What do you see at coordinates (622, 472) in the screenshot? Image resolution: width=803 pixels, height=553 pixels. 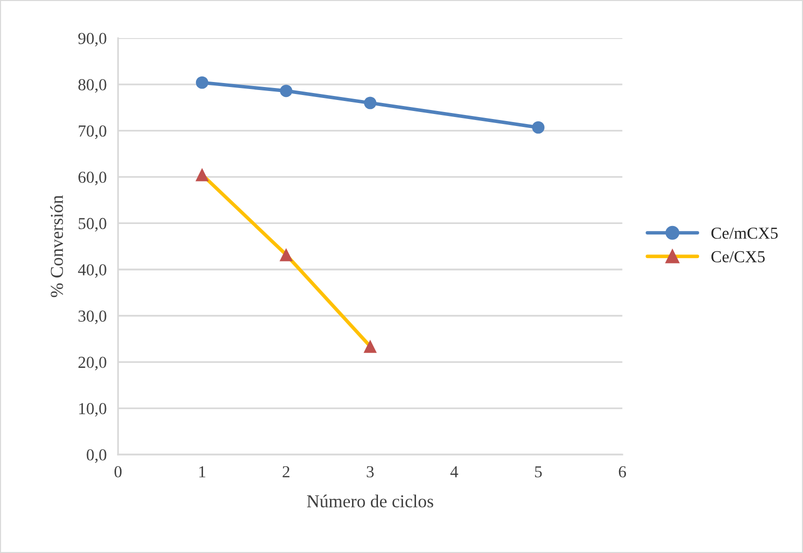 I see `x-tick-label: 6` at bounding box center [622, 472].